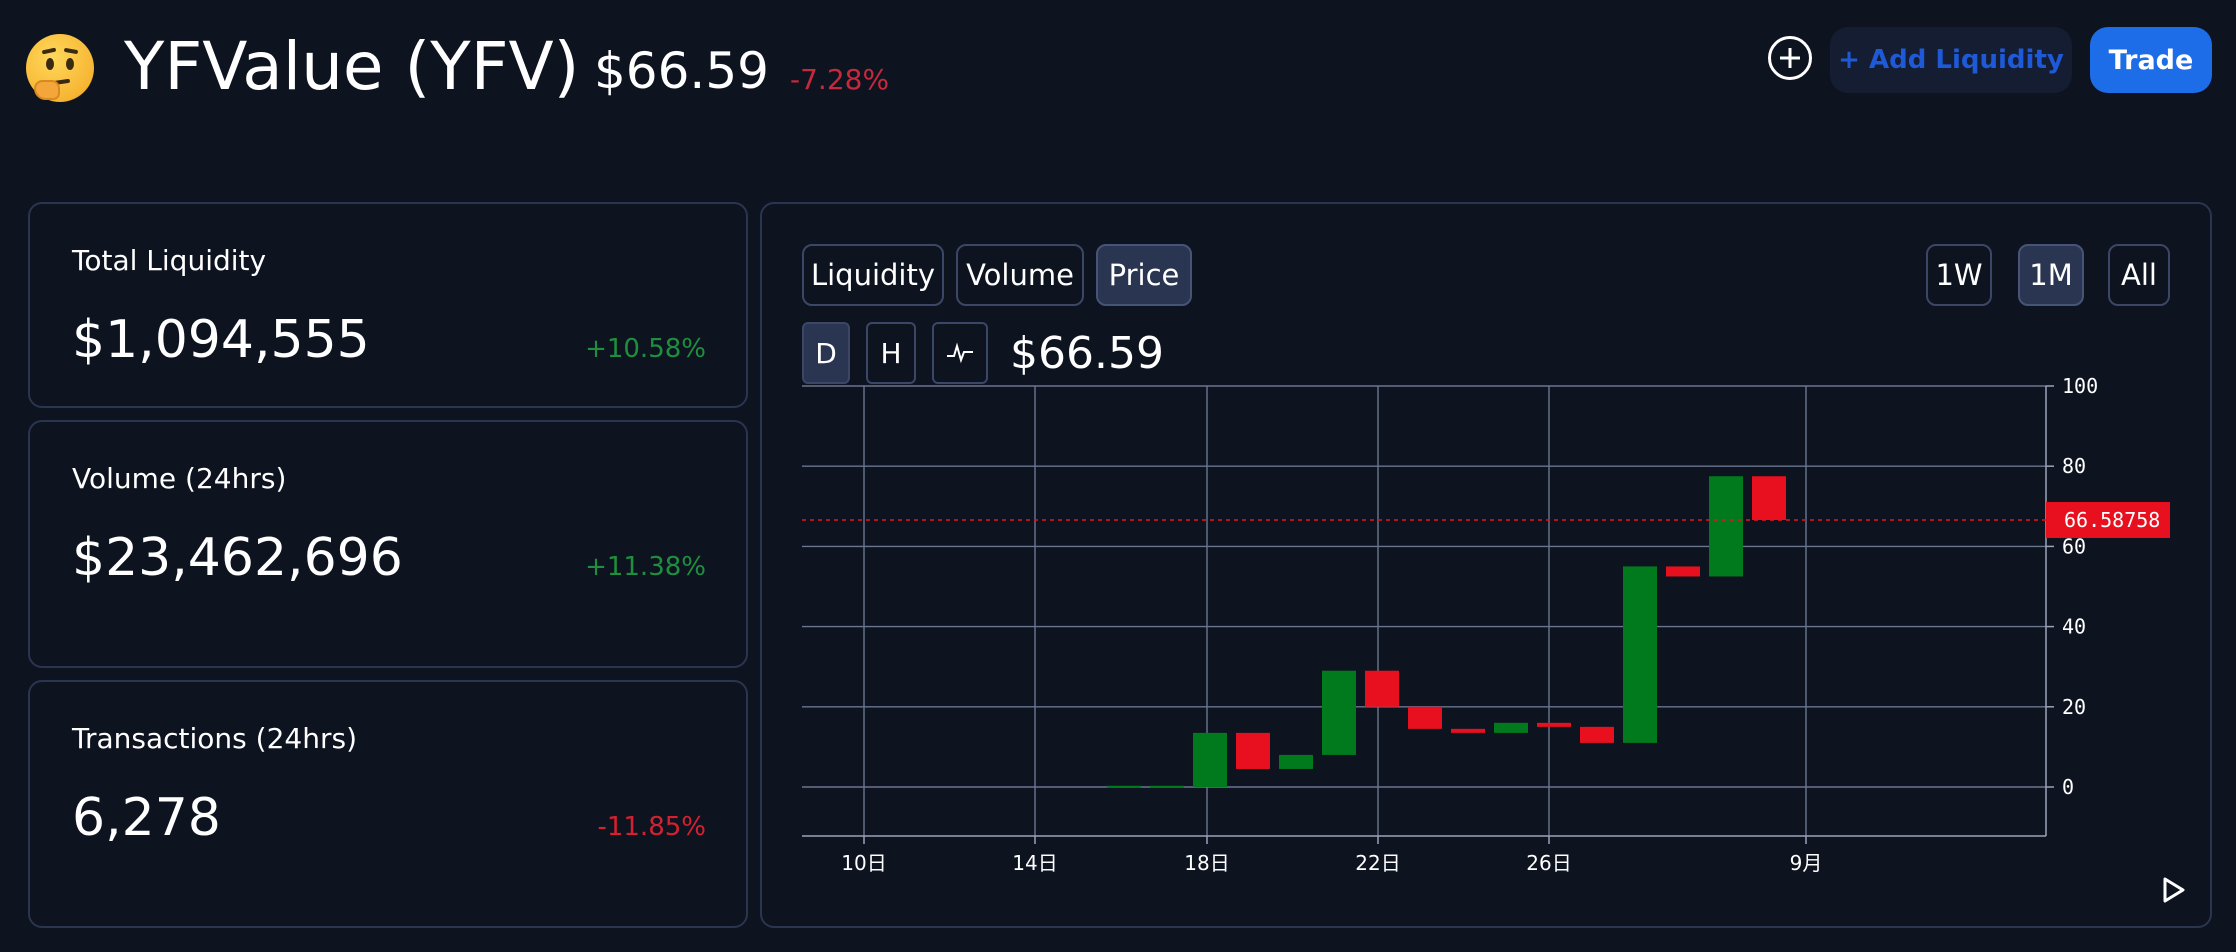  Describe the element at coordinates (2068, 787) in the screenshot. I see `y-tick-label: 0` at that location.